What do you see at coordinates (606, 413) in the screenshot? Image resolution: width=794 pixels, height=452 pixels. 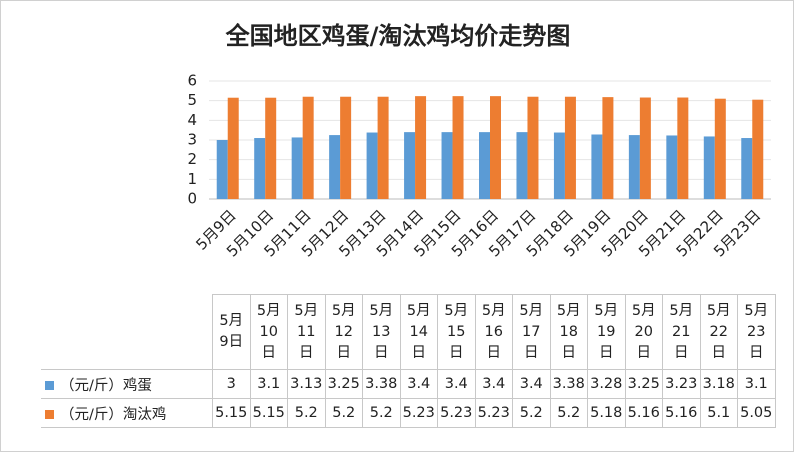 I see `table-cell: 5.18` at bounding box center [606, 413].